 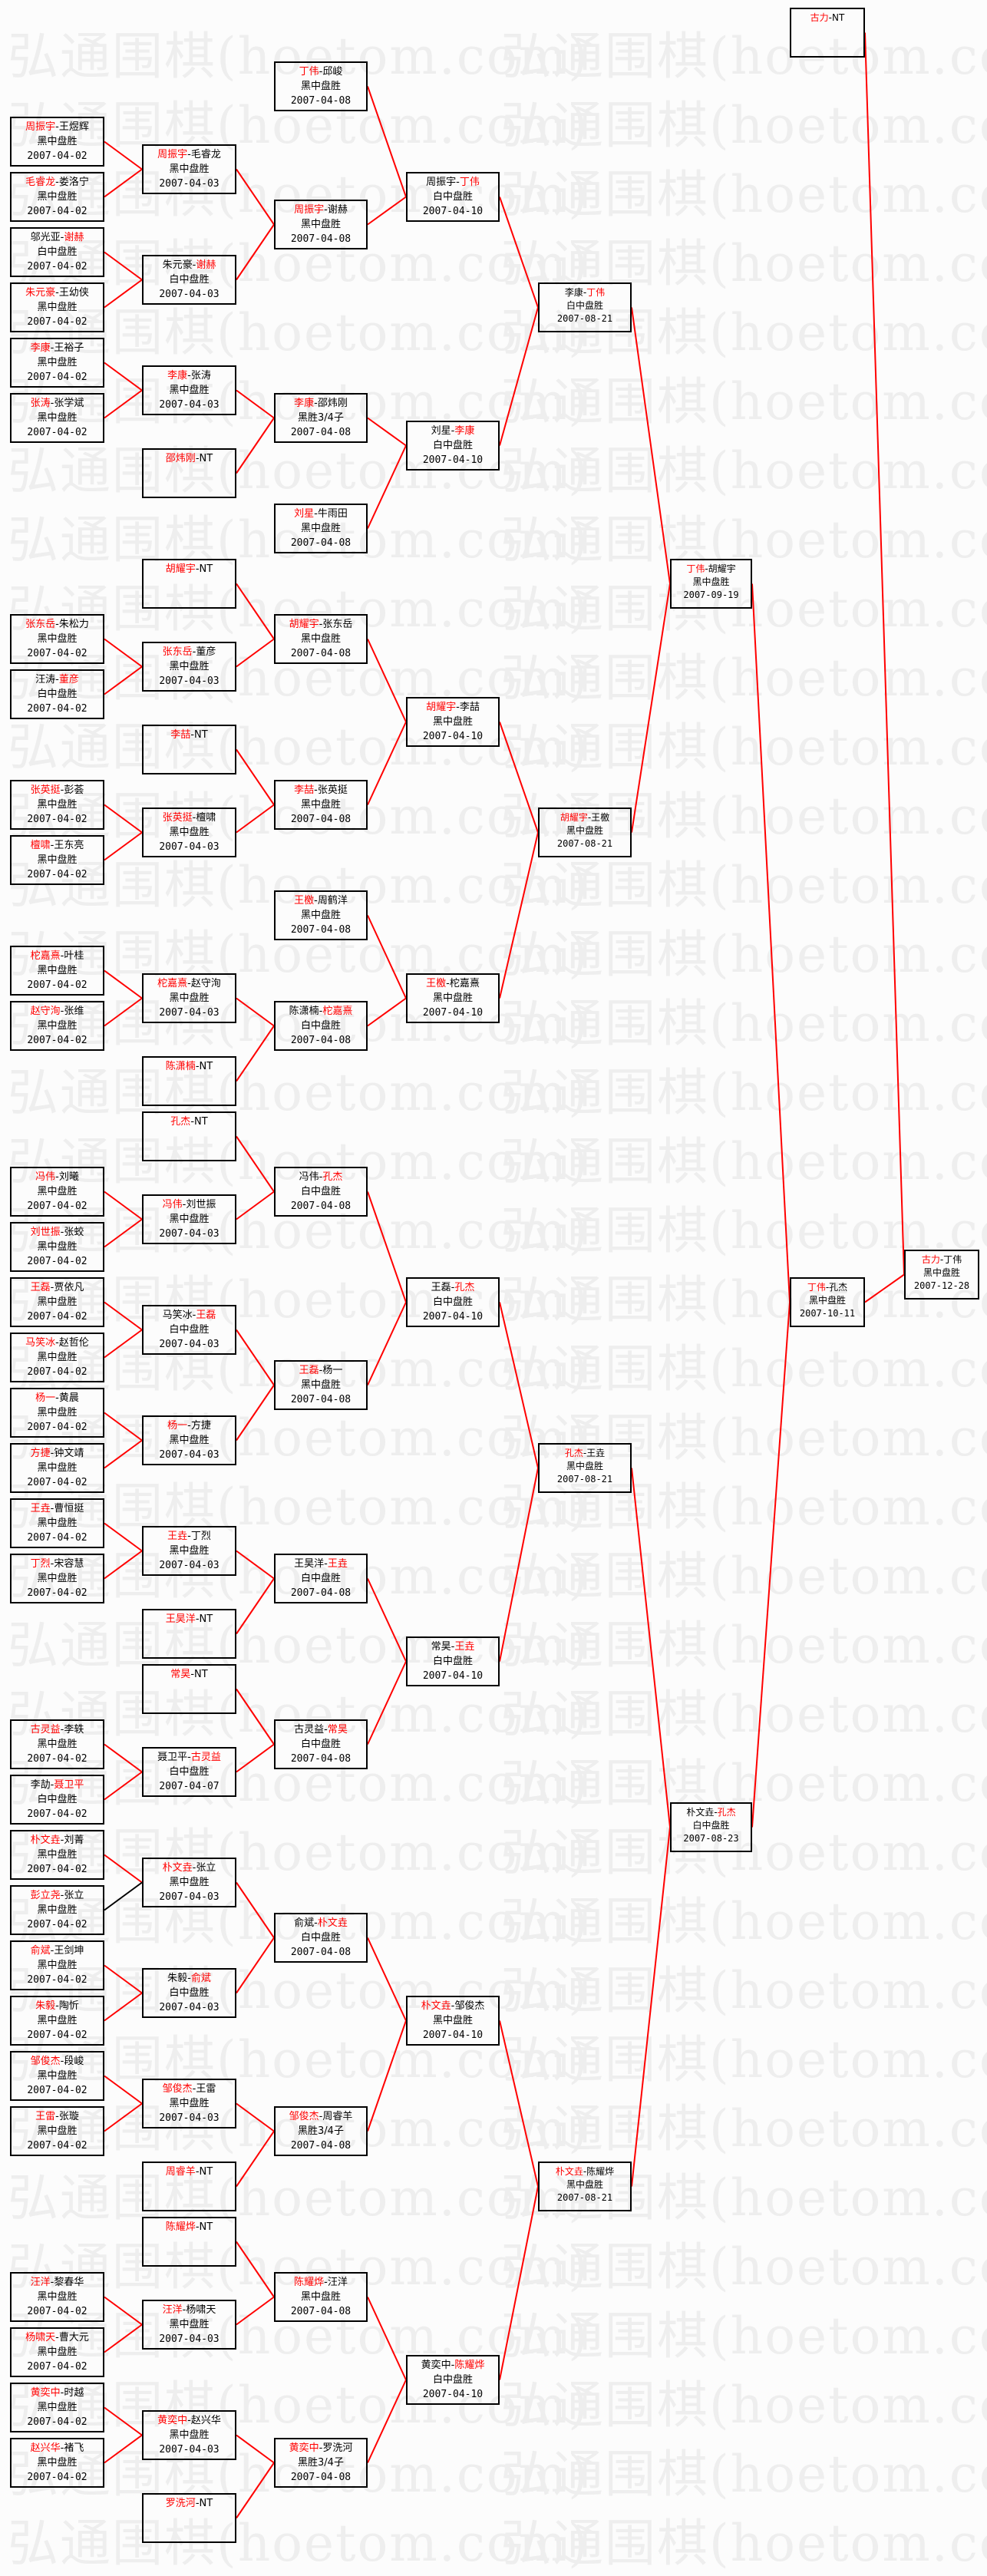 I want to click on match-box: 王磊-杨一 黑中盘胜 2007-04-08, so click(x=321, y=1385).